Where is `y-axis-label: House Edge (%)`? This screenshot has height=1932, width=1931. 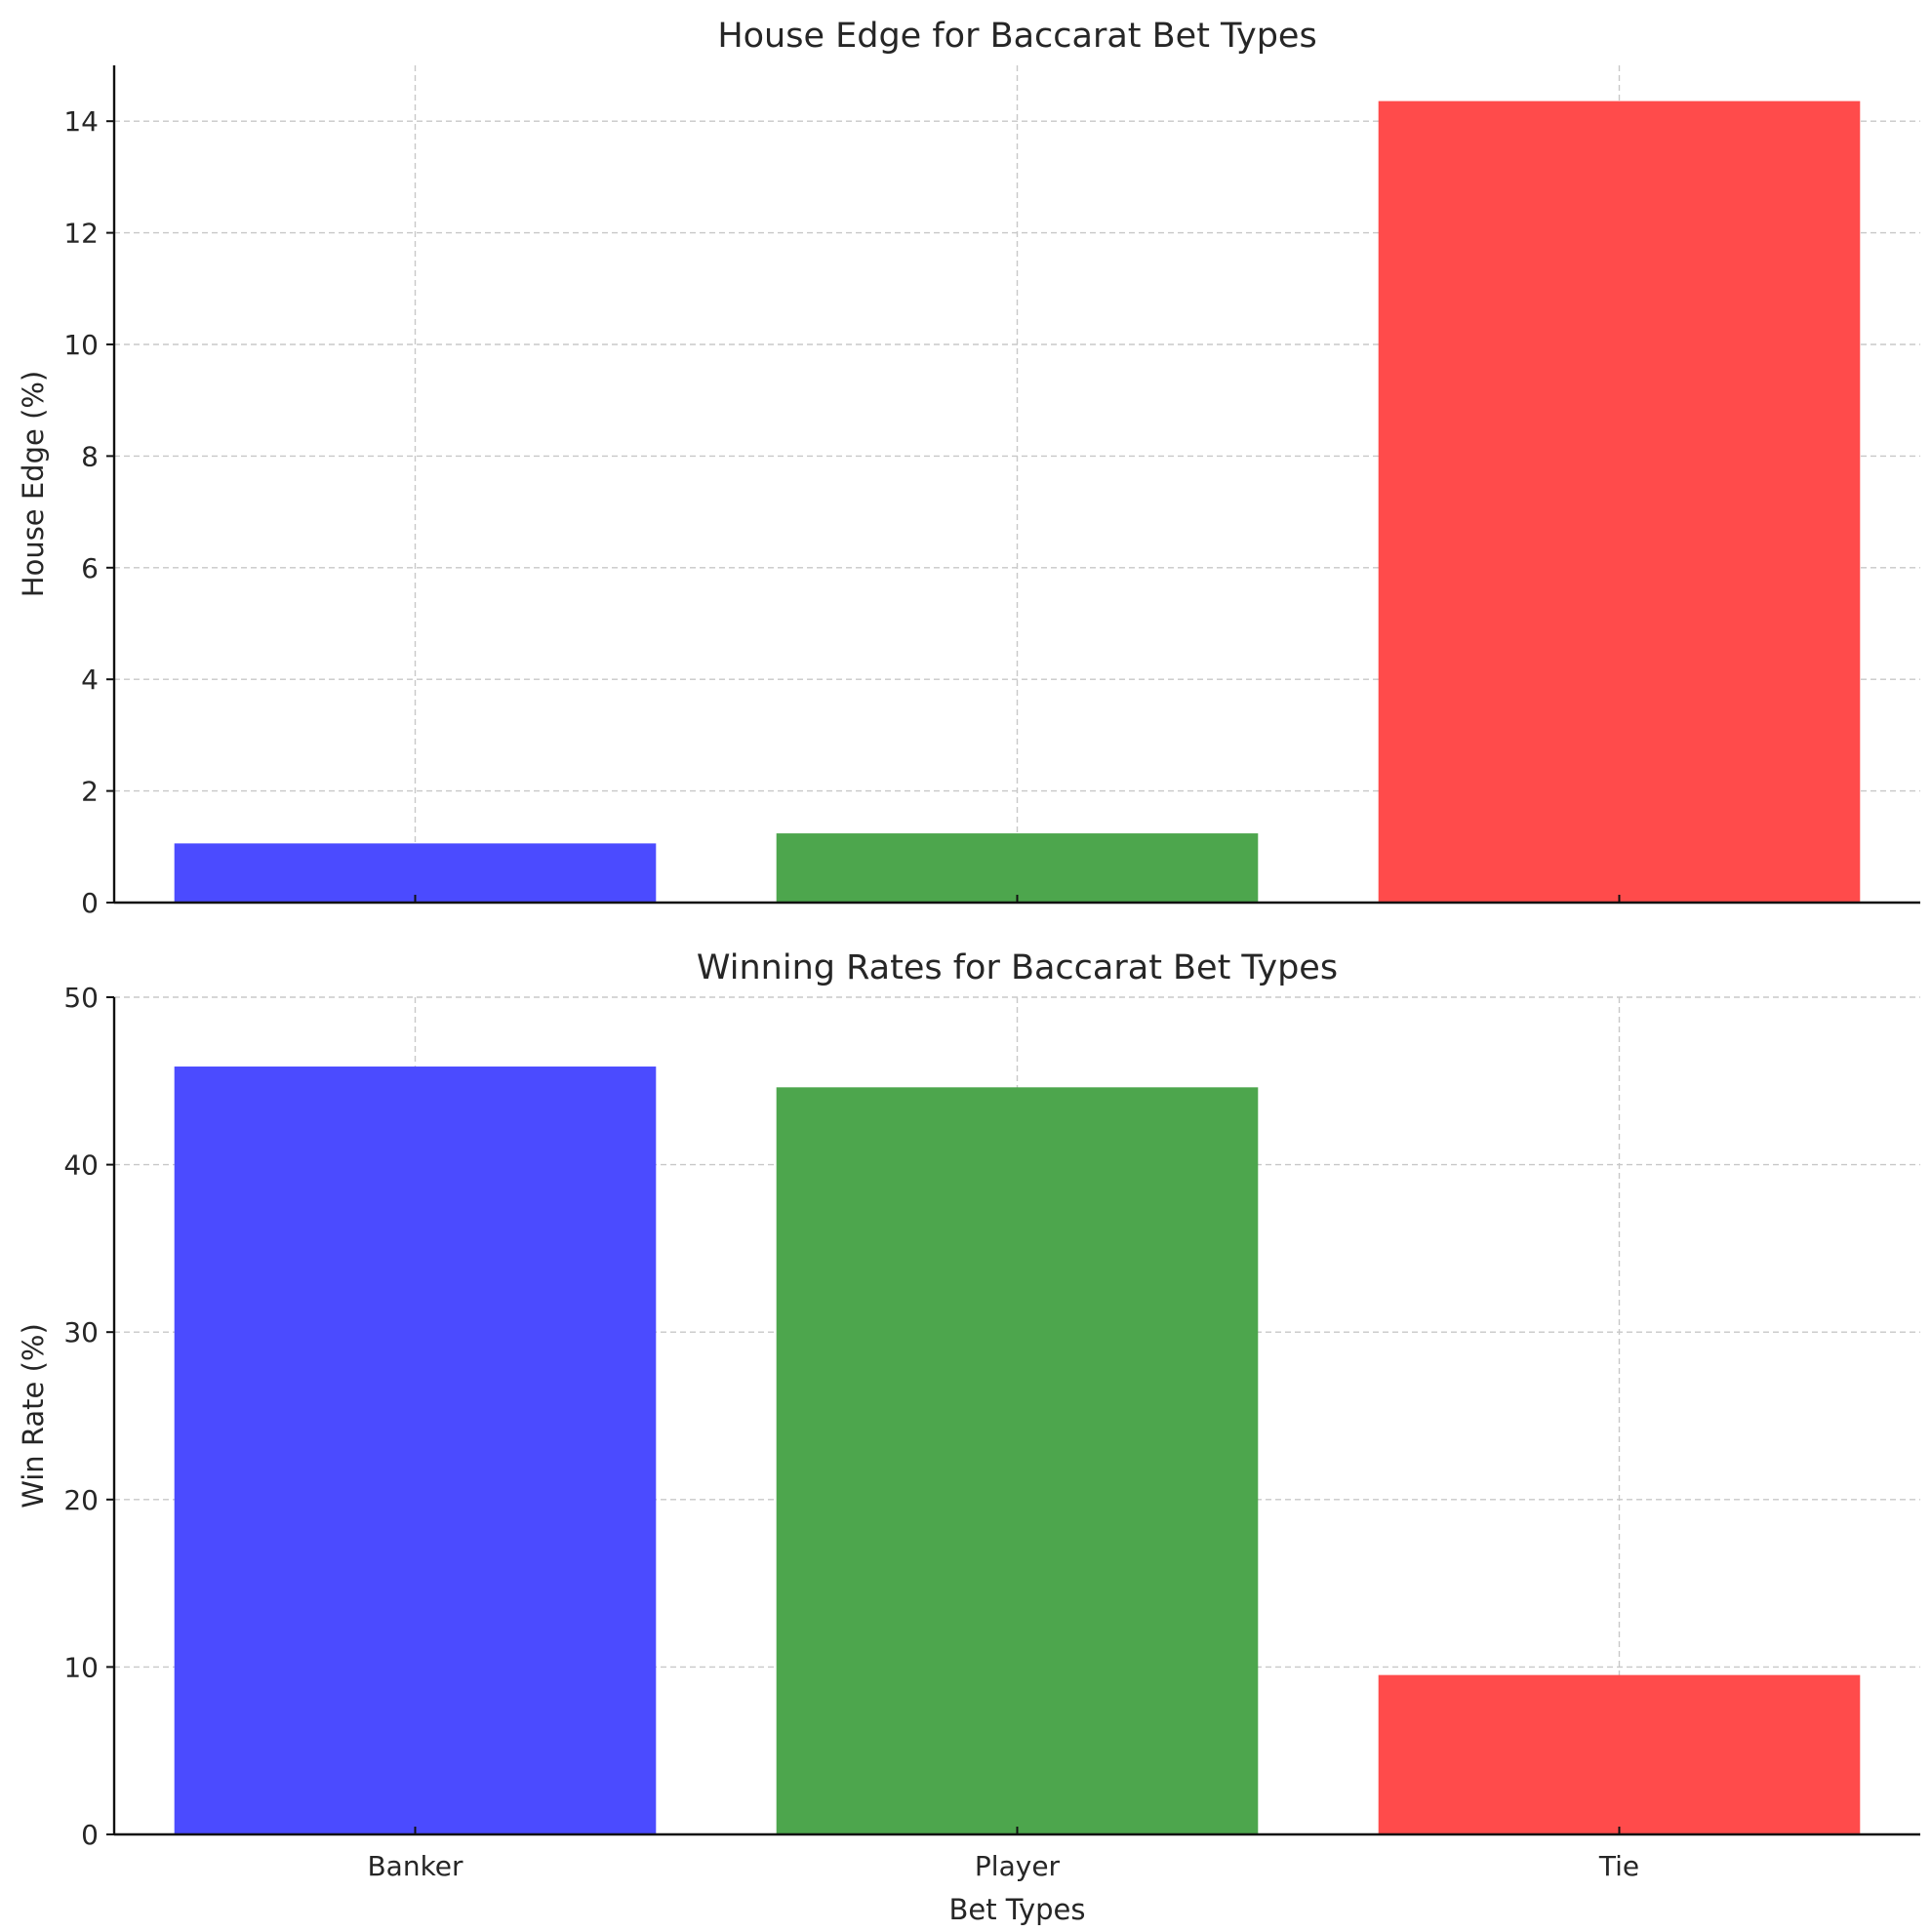
y-axis-label: House Edge (%) is located at coordinates (33, 484).